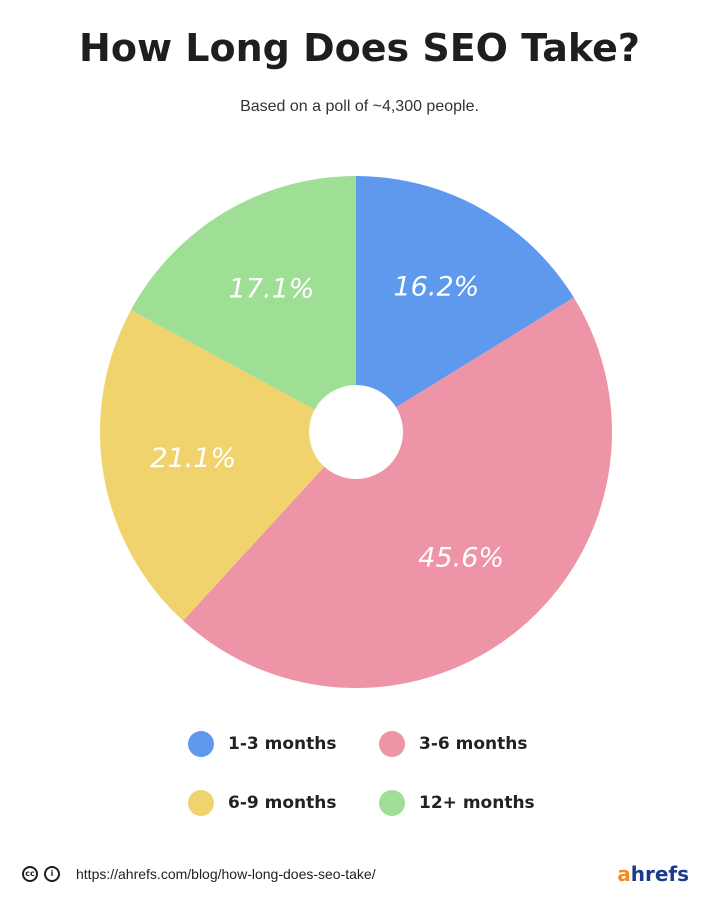 Image resolution: width=719 pixels, height=914 pixels. Describe the element at coordinates (201, 803) in the screenshot. I see `legend-swatch-6-9-months` at that location.